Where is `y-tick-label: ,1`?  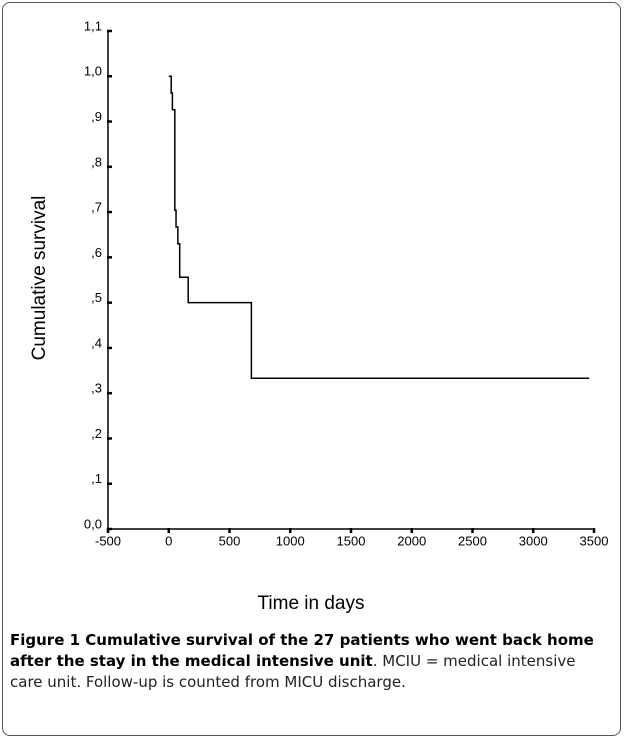
y-tick-label: ,1 is located at coordinates (96, 478).